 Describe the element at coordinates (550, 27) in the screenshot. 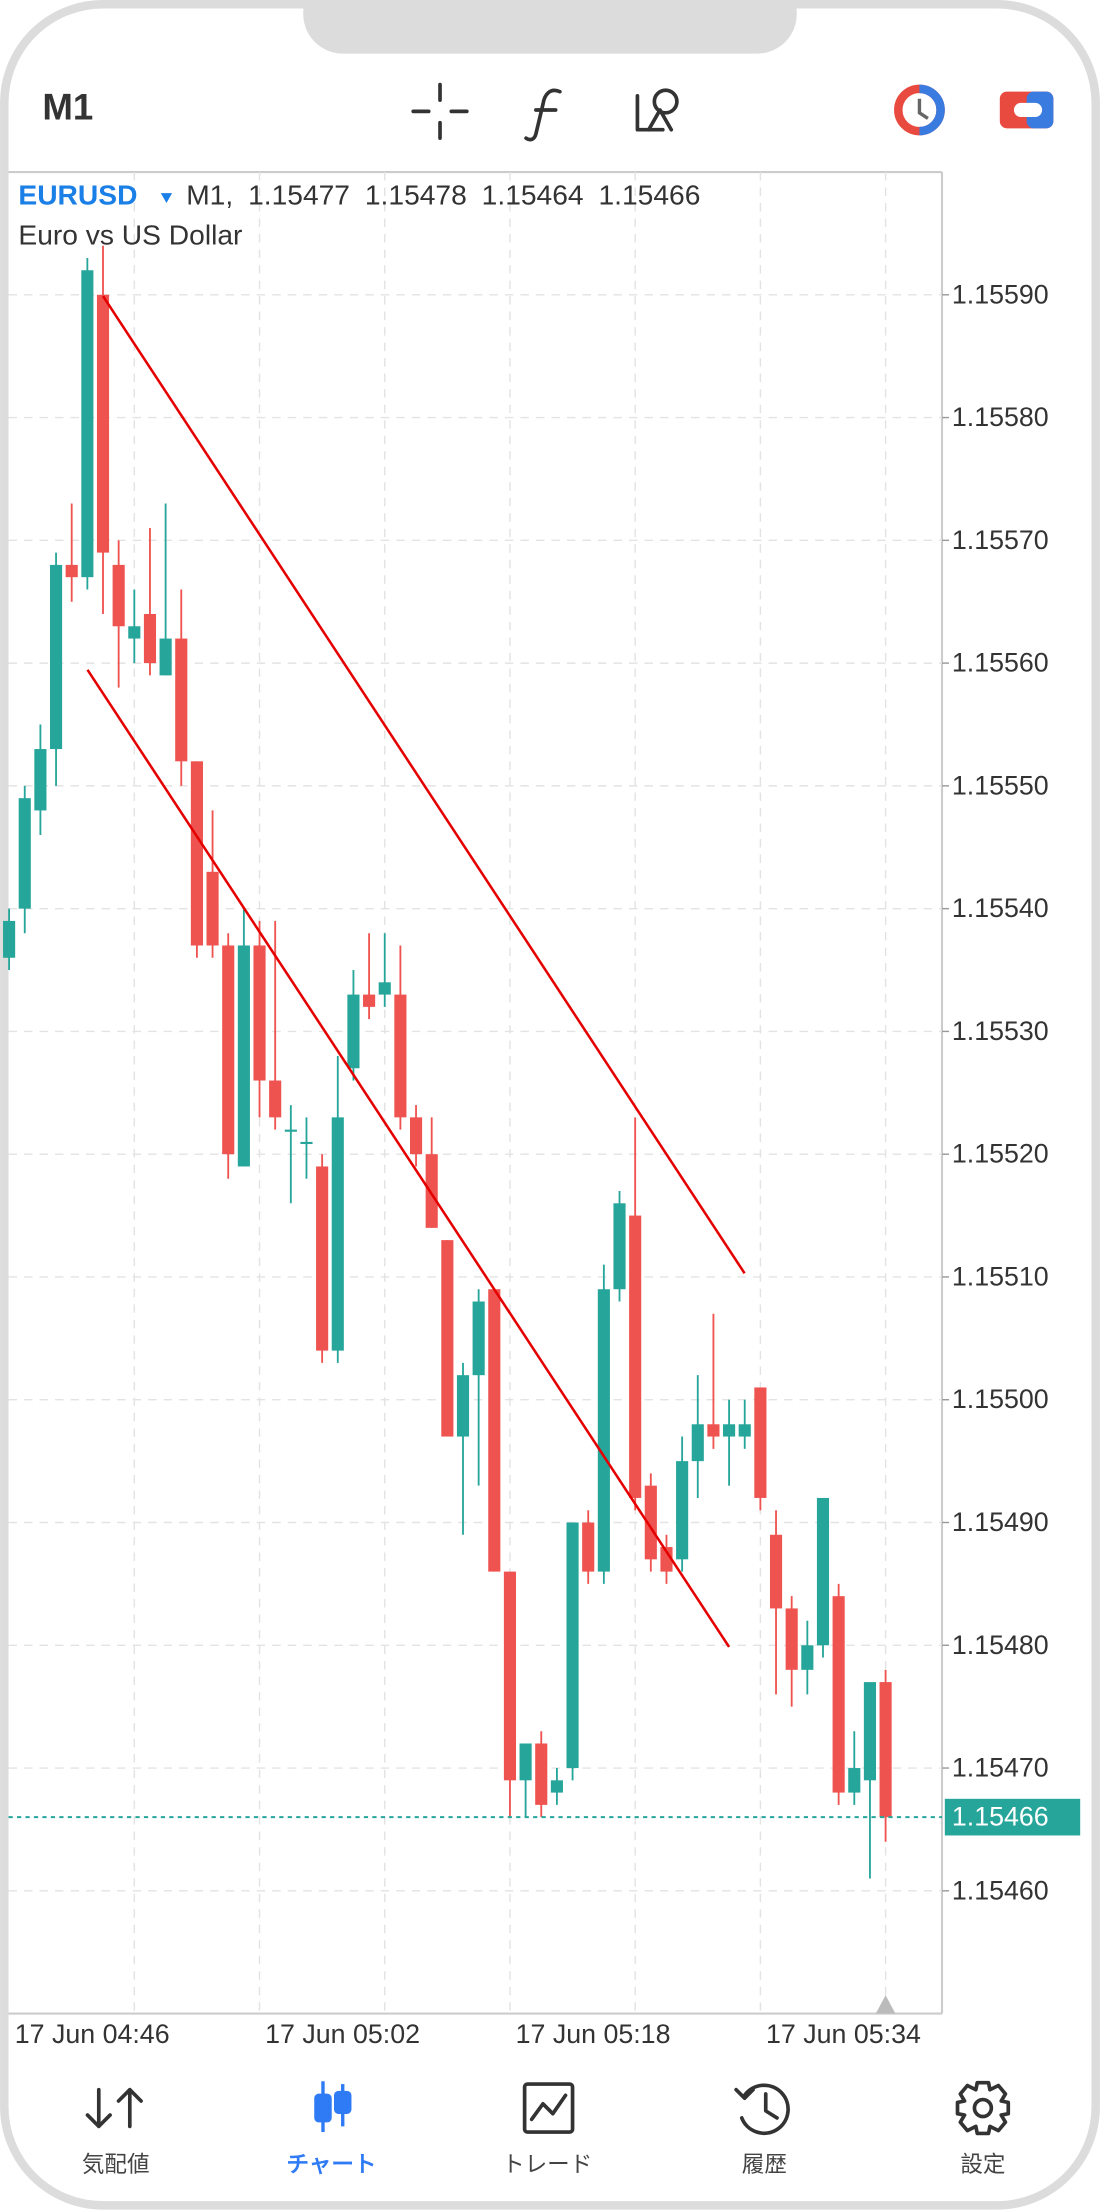

I see `notch` at that location.